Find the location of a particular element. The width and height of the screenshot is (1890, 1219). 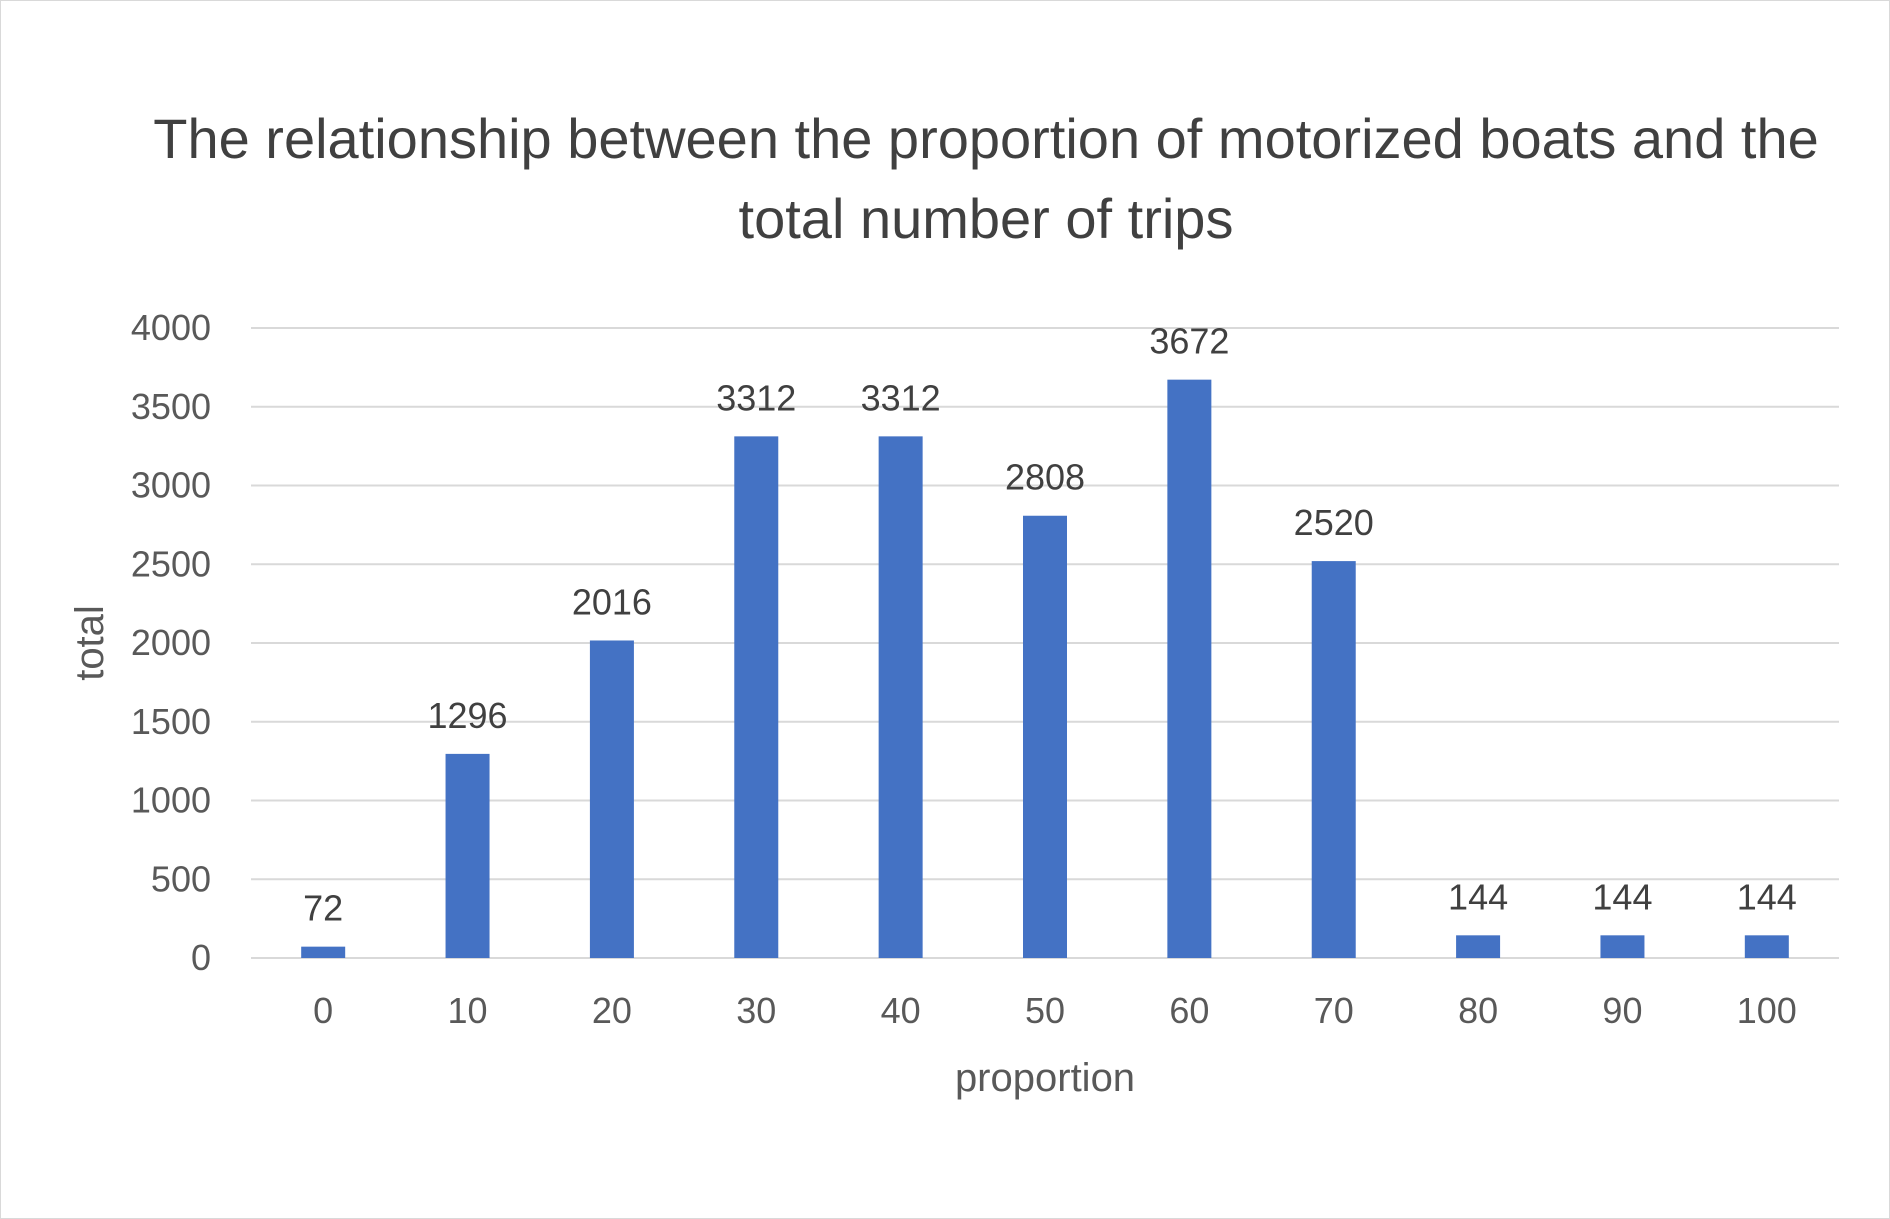

x-axis-ticks: 0 10 20 30 40 50 60 70 80 90 100 is located at coordinates (1055, 1010).